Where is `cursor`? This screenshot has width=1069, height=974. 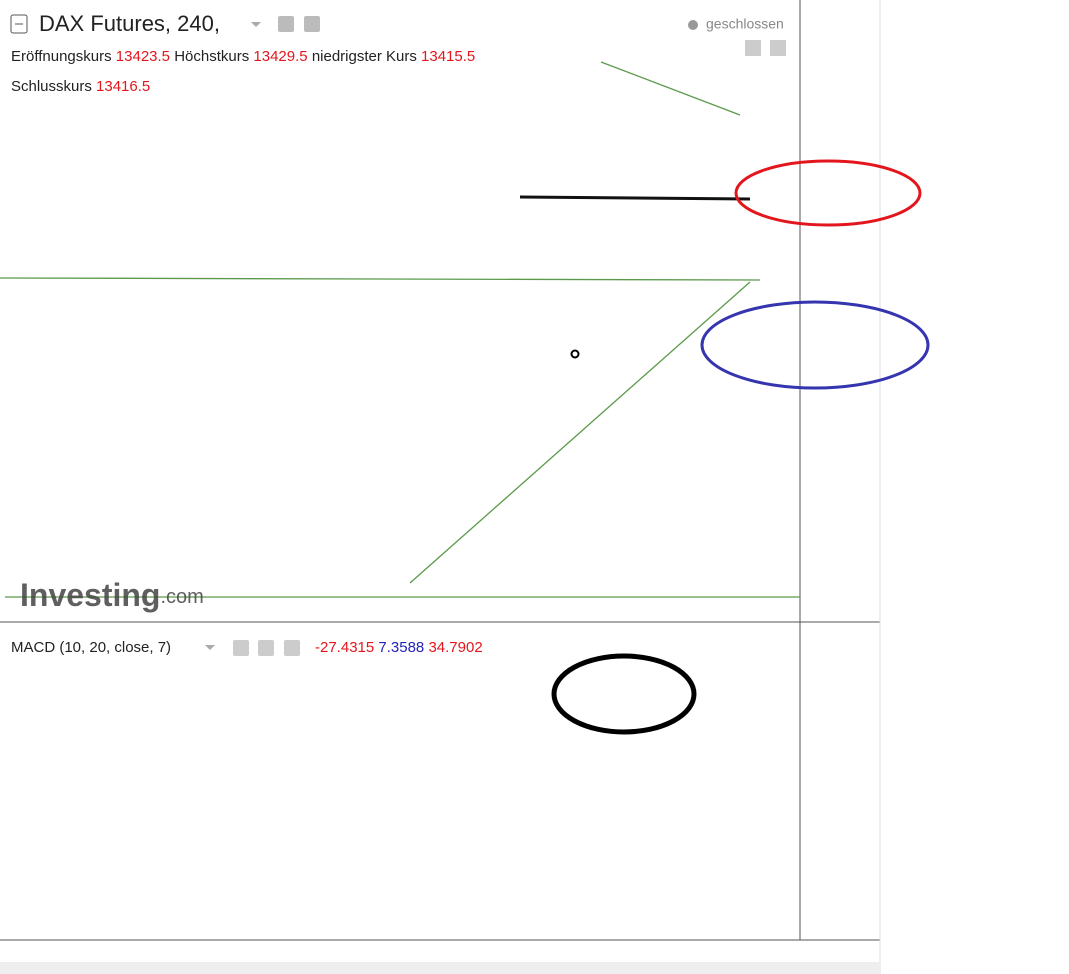
cursor is located at coordinates (575, 354).